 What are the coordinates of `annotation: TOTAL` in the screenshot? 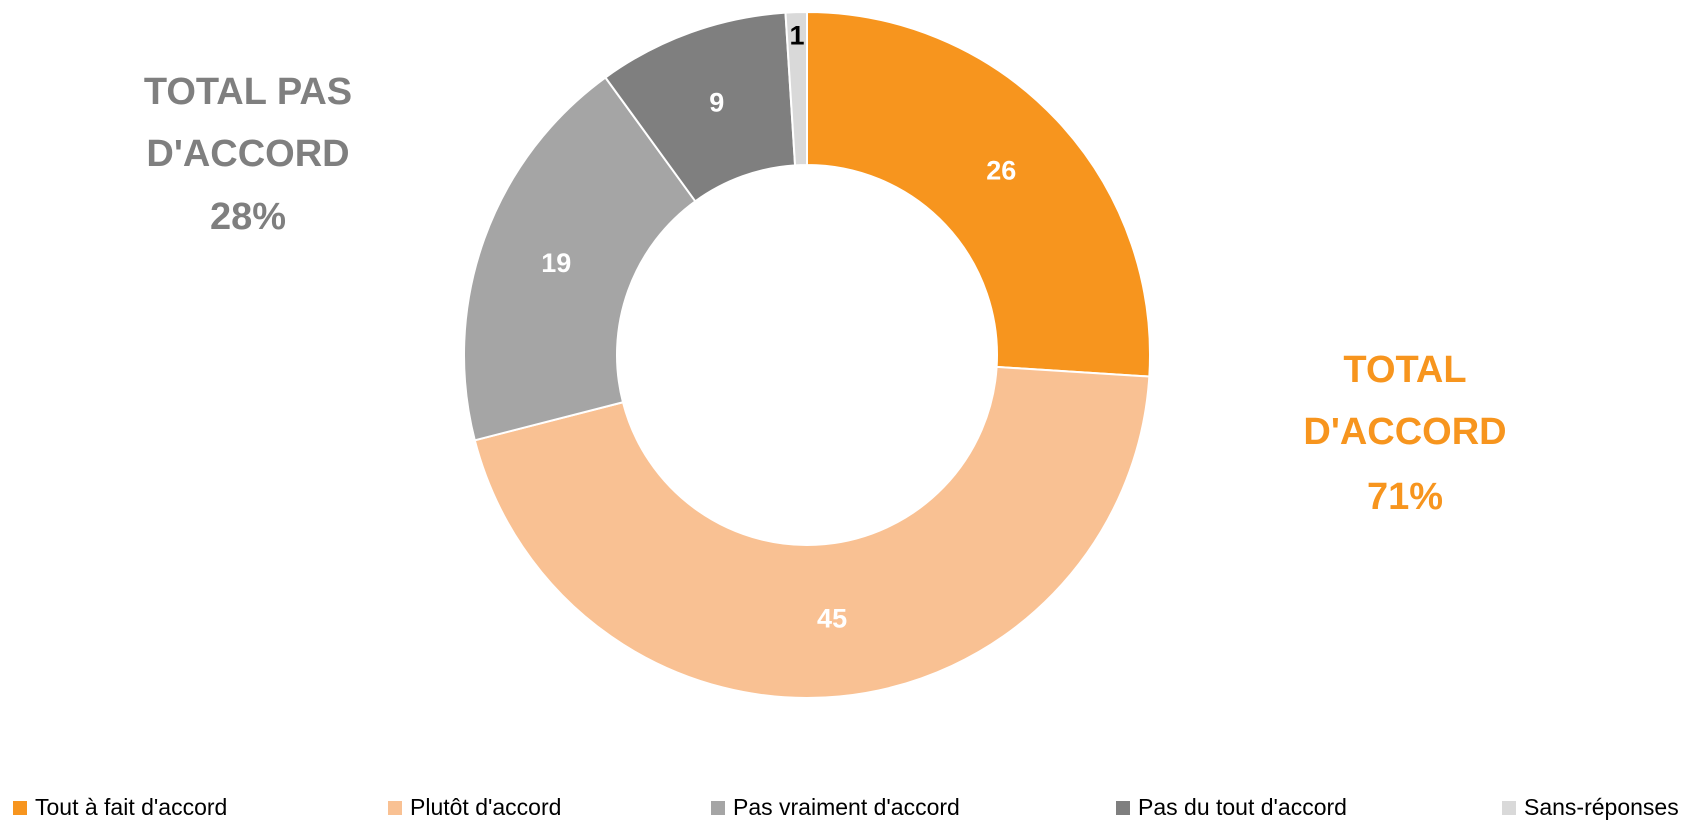 It's located at (1404, 370).